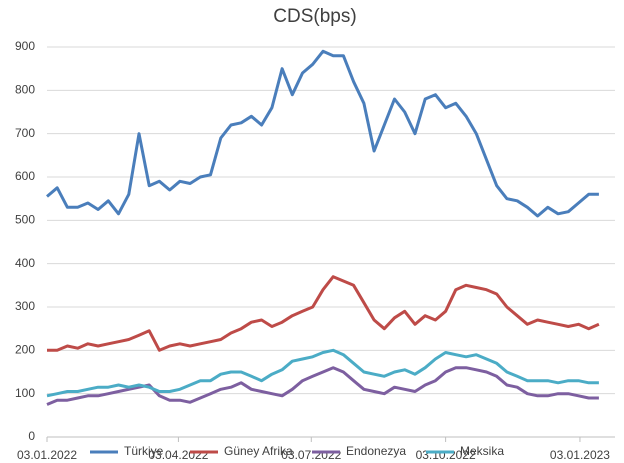 This screenshot has width=624, height=463. Describe the element at coordinates (25, 220) in the screenshot. I see `y-tick-label: 500` at that location.